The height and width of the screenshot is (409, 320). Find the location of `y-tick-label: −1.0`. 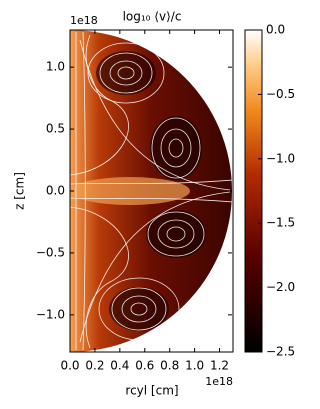

y-tick-label: −1.0 is located at coordinates (50, 314).